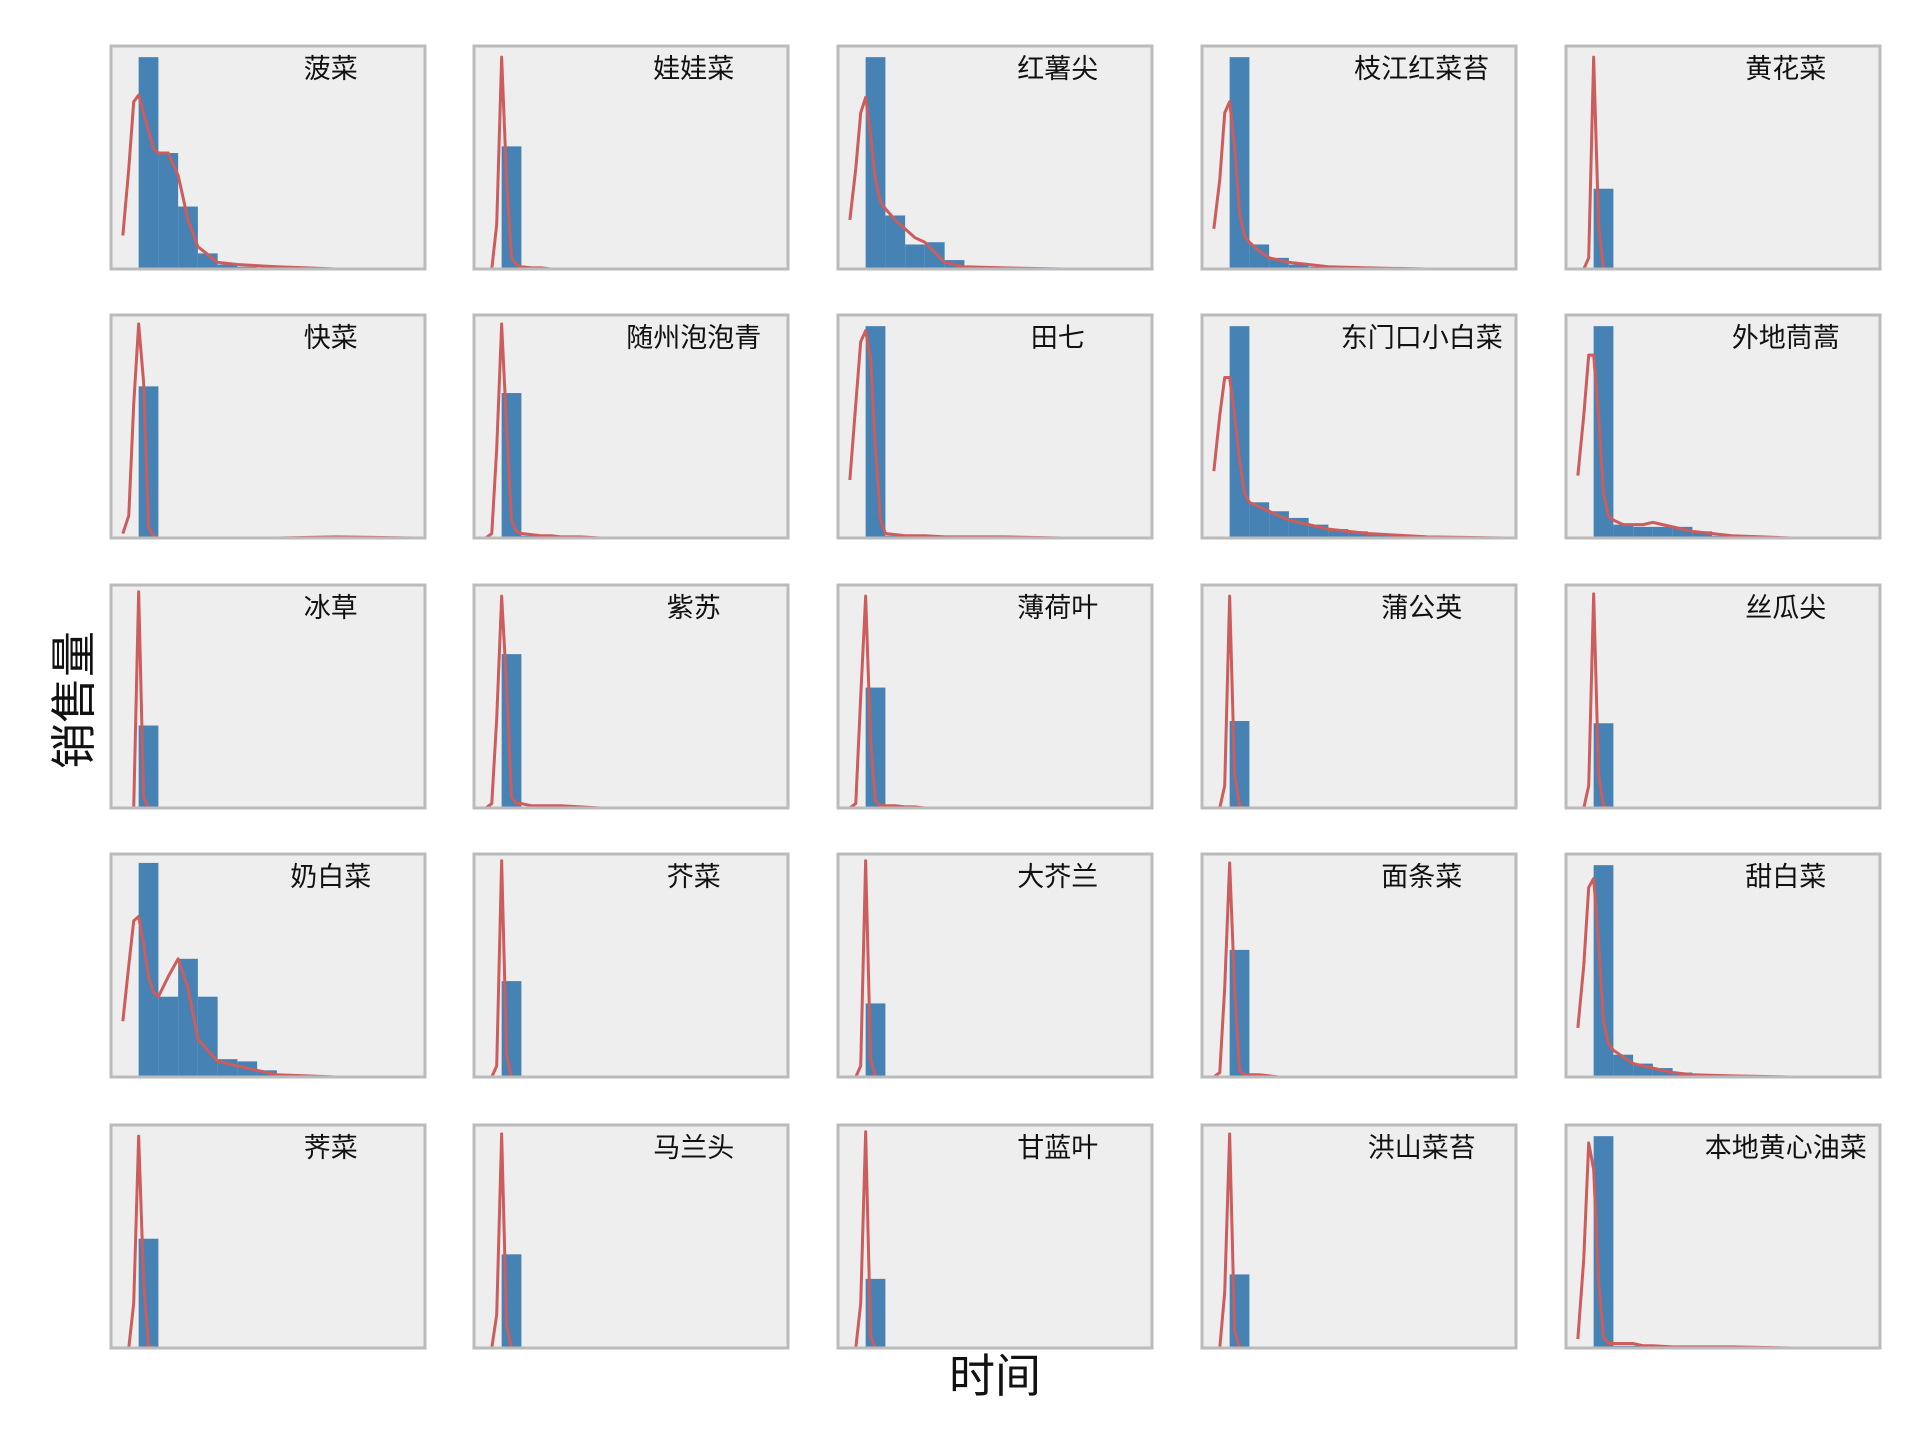  Describe the element at coordinates (694, 608) in the screenshot. I see `subplot-title: 紫苏` at that location.